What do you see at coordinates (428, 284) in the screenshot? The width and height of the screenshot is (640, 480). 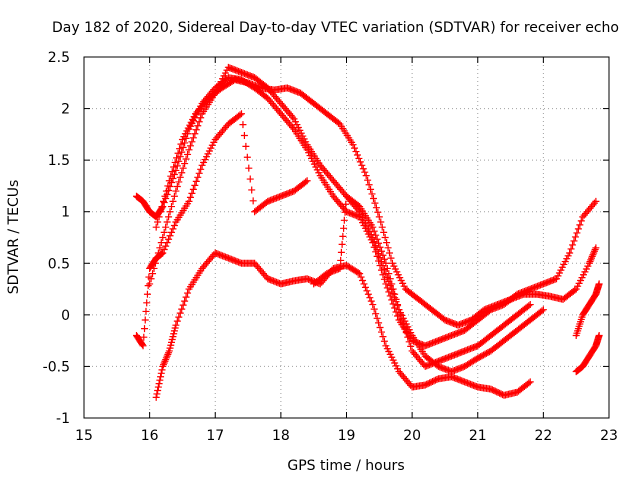 I see `series-track-f` at bounding box center [428, 284].